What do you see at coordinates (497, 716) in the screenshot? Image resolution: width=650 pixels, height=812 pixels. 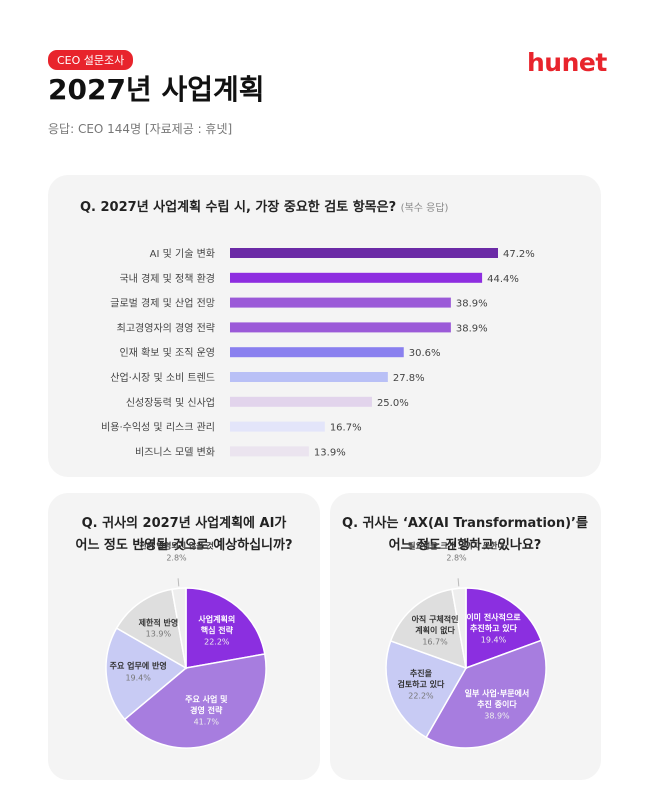 I see `slice-value: 38.9%` at bounding box center [497, 716].